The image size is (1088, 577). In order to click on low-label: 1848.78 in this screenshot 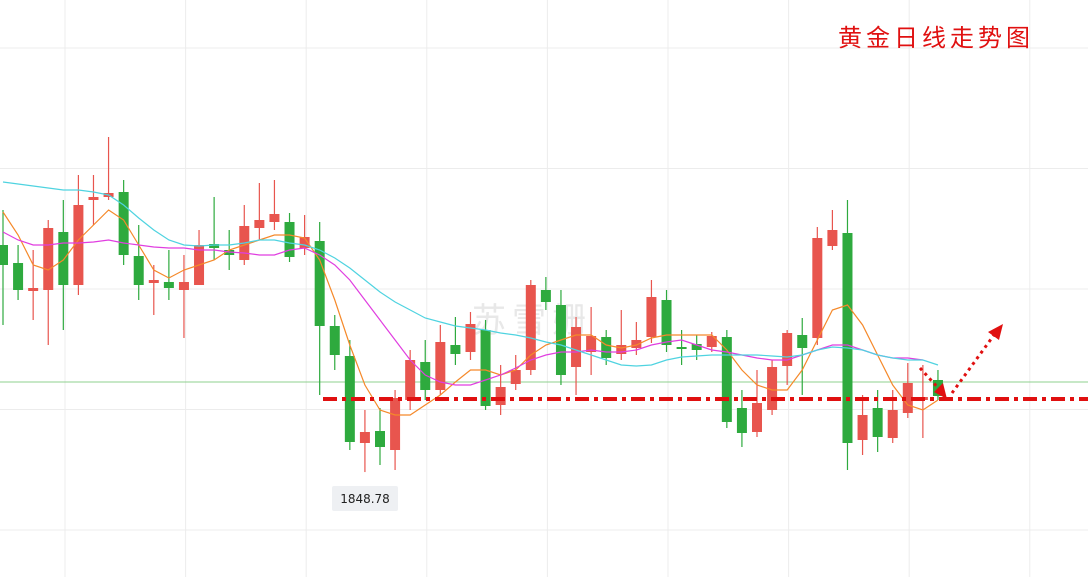, I will do `click(365, 498)`.